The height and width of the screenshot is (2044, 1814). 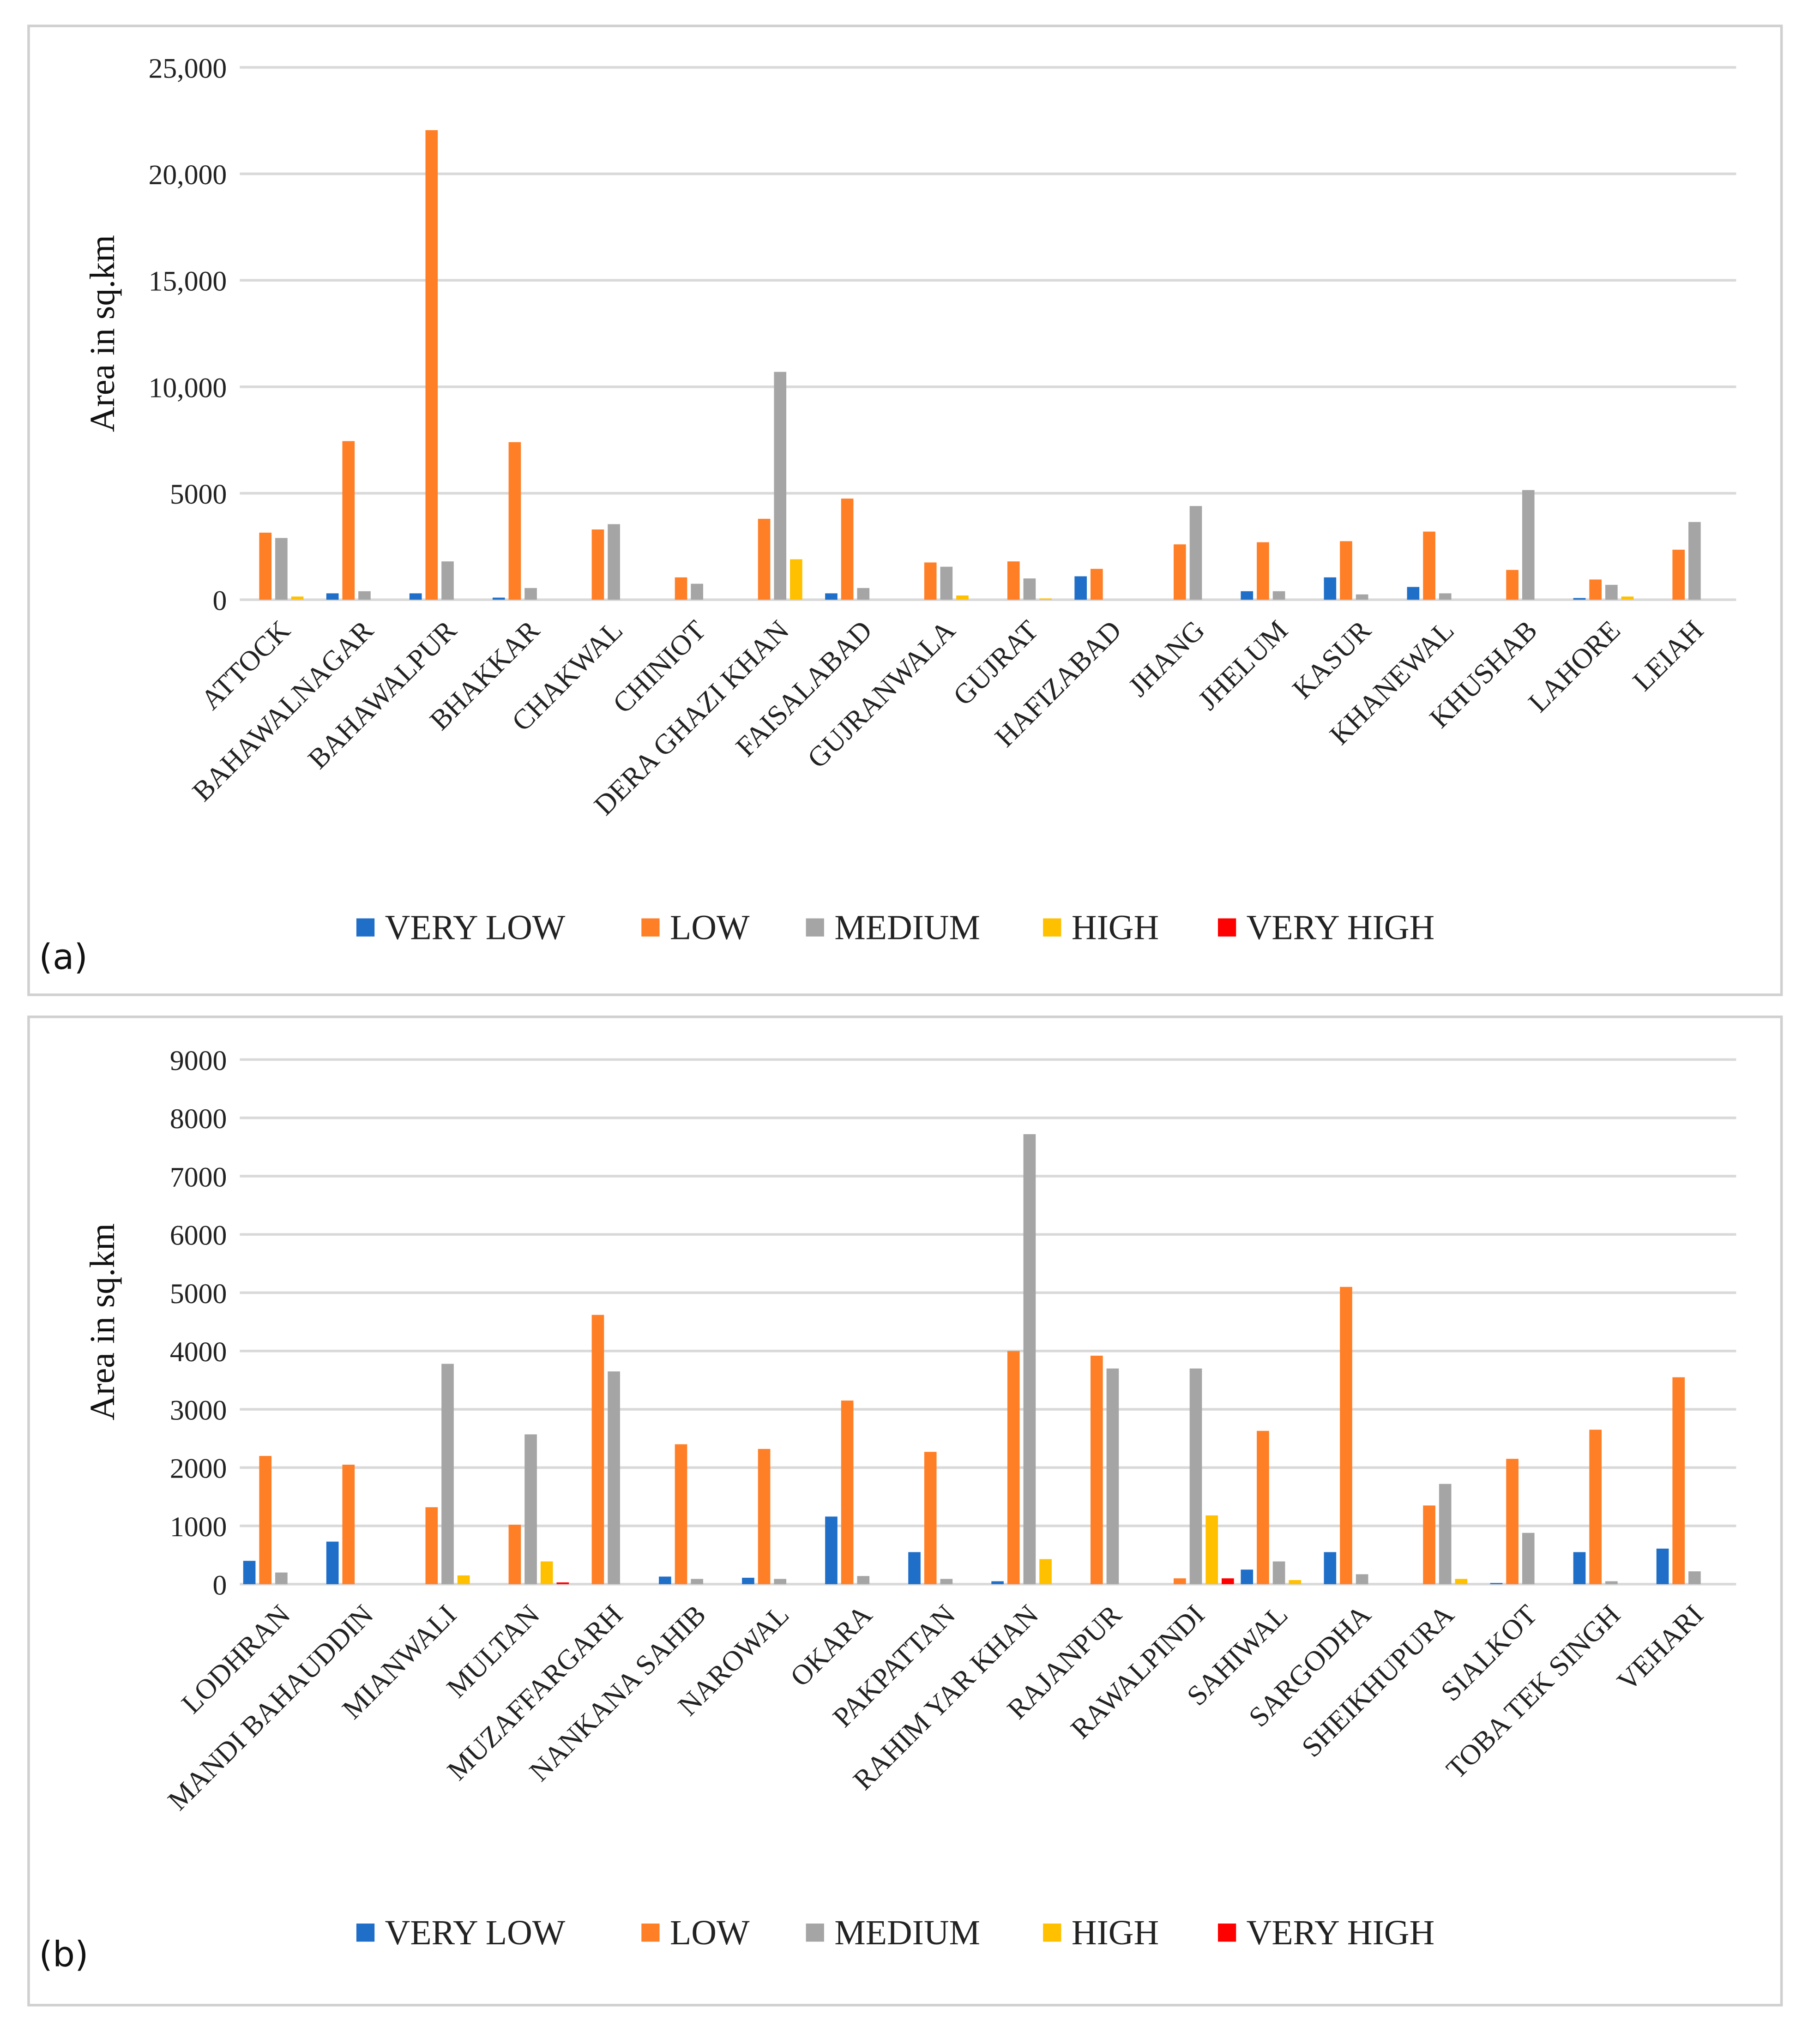 What do you see at coordinates (102, 333) in the screenshot?
I see `y-axis-title: Area in sq.km` at bounding box center [102, 333].